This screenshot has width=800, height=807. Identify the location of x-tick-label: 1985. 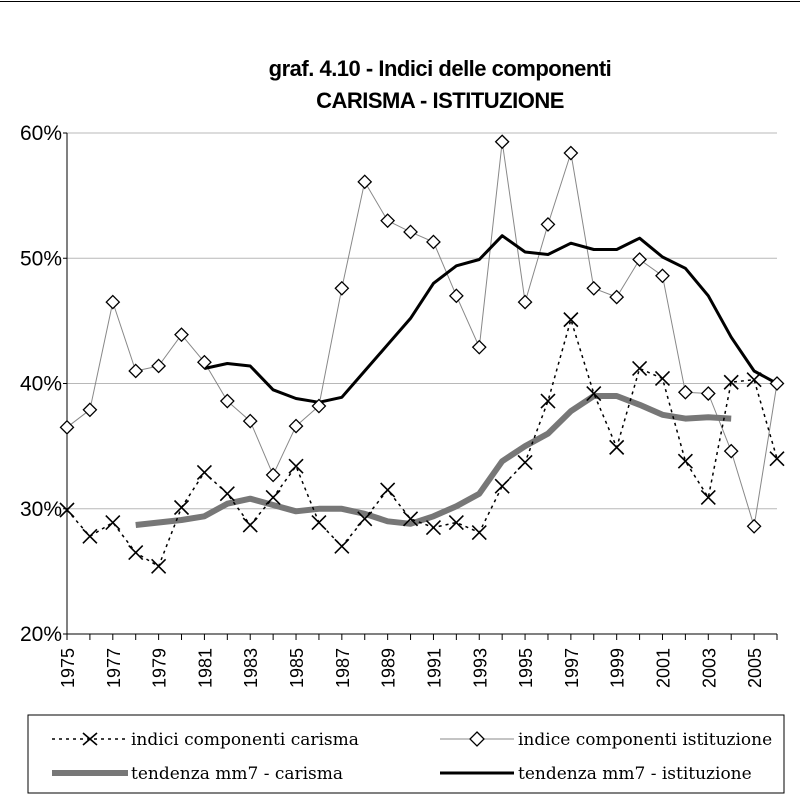
(297, 668).